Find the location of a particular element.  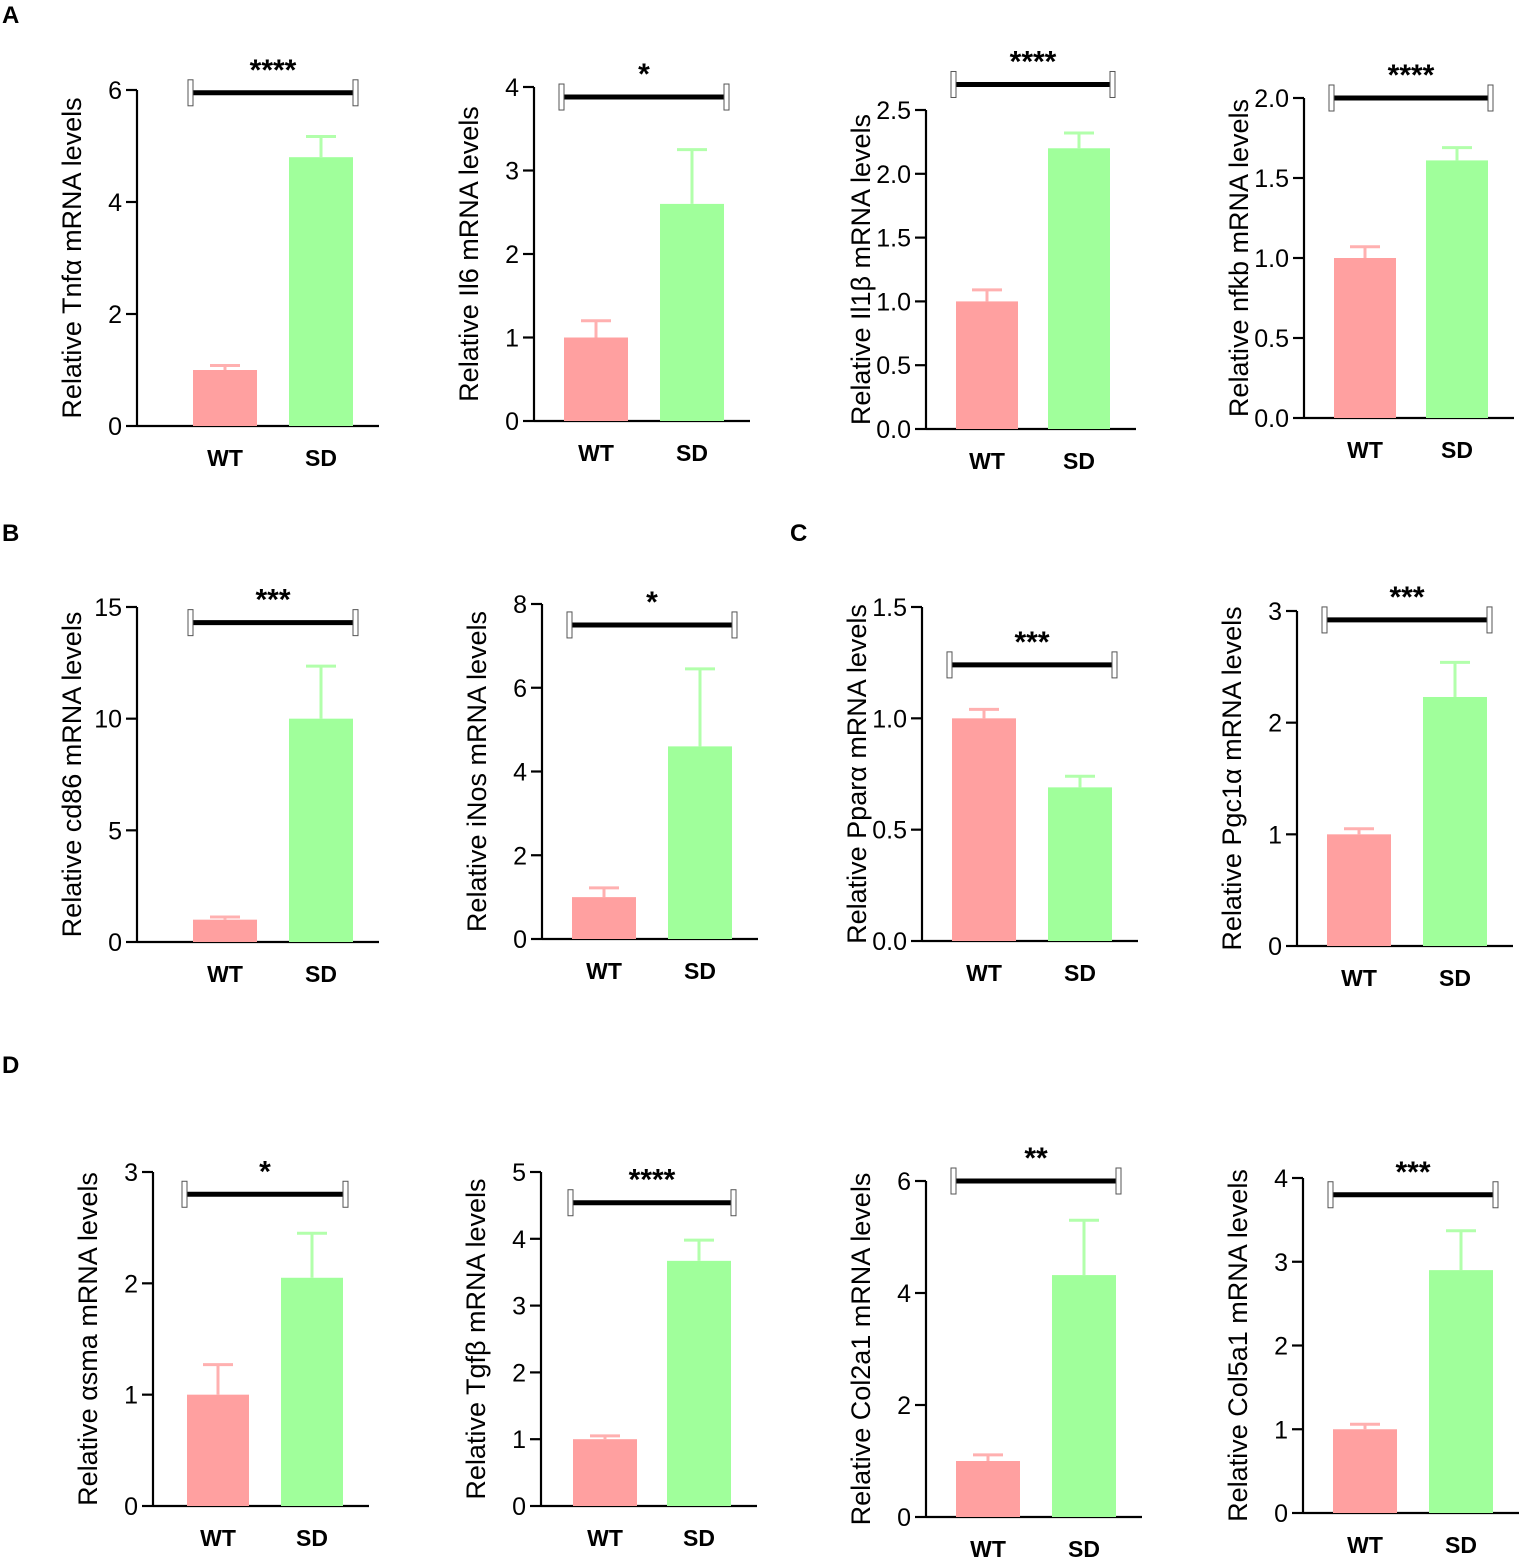

chart7-y-tick-label: 1.5 is located at coordinates (889, 608).